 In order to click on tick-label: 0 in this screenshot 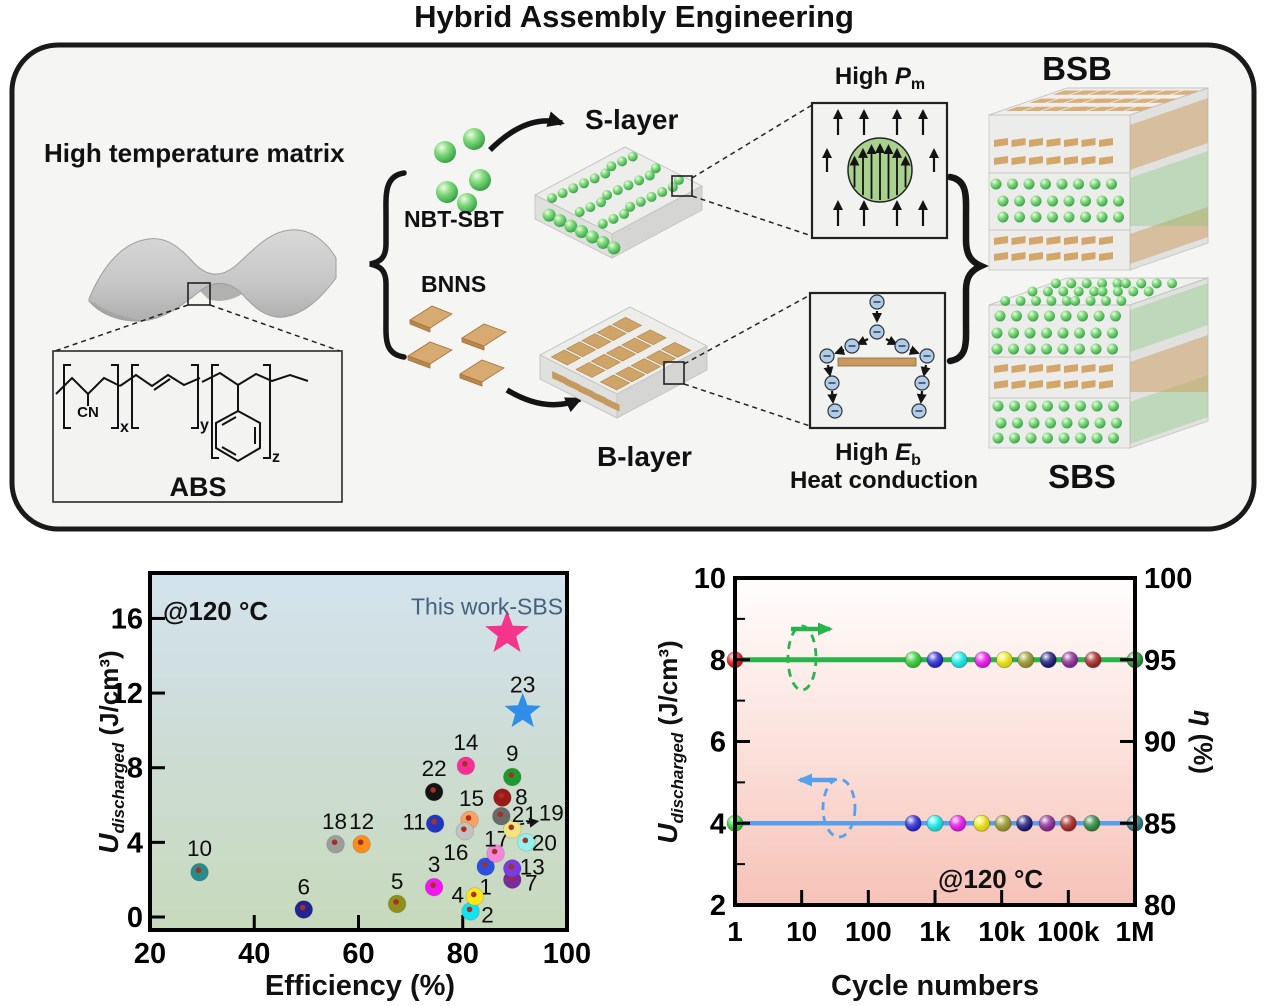, I will do `click(135, 918)`.